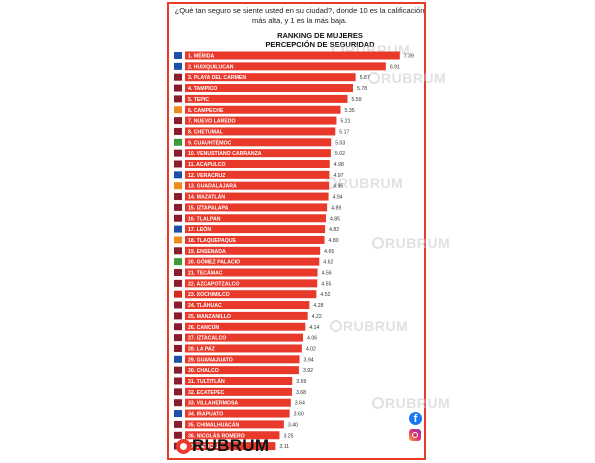 This screenshot has height=463, width=595. I want to click on category-label: 32. ECATEPEC, so click(206, 393).